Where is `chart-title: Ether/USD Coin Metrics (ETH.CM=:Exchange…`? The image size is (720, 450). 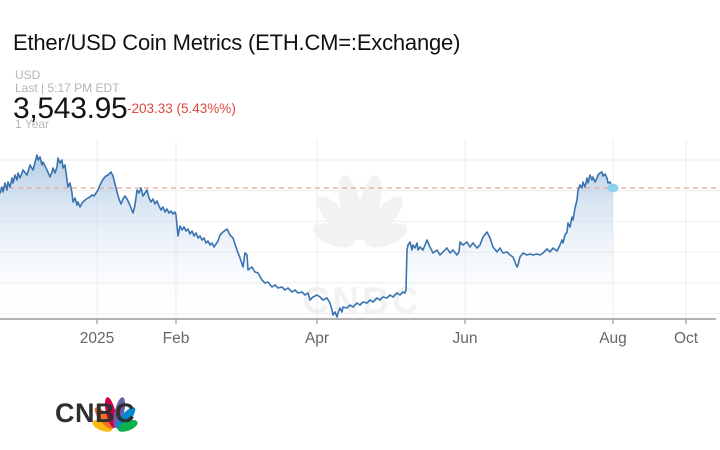 chart-title: Ether/USD Coin Metrics (ETH.CM=:Exchange… is located at coordinates (237, 42).